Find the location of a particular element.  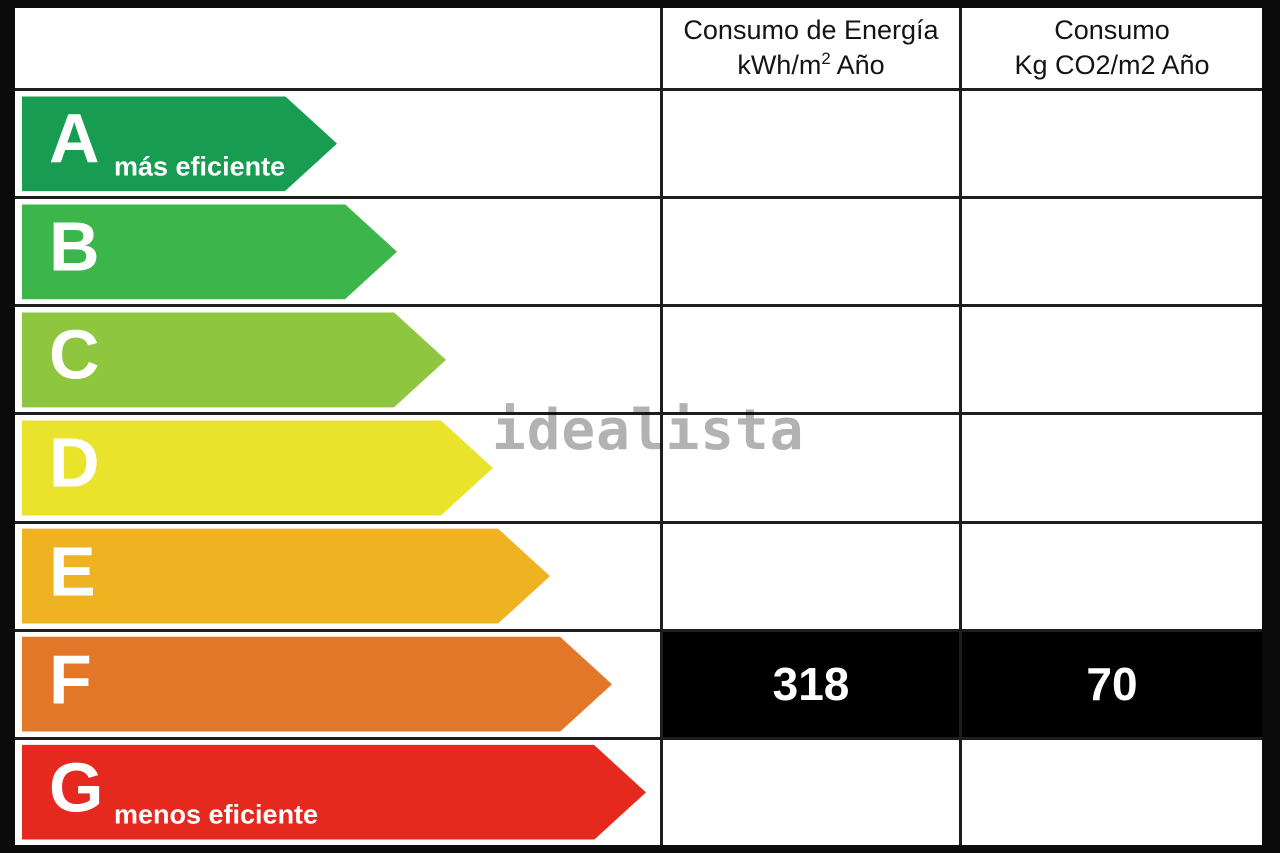

rating-letter: G is located at coordinates (76, 787).